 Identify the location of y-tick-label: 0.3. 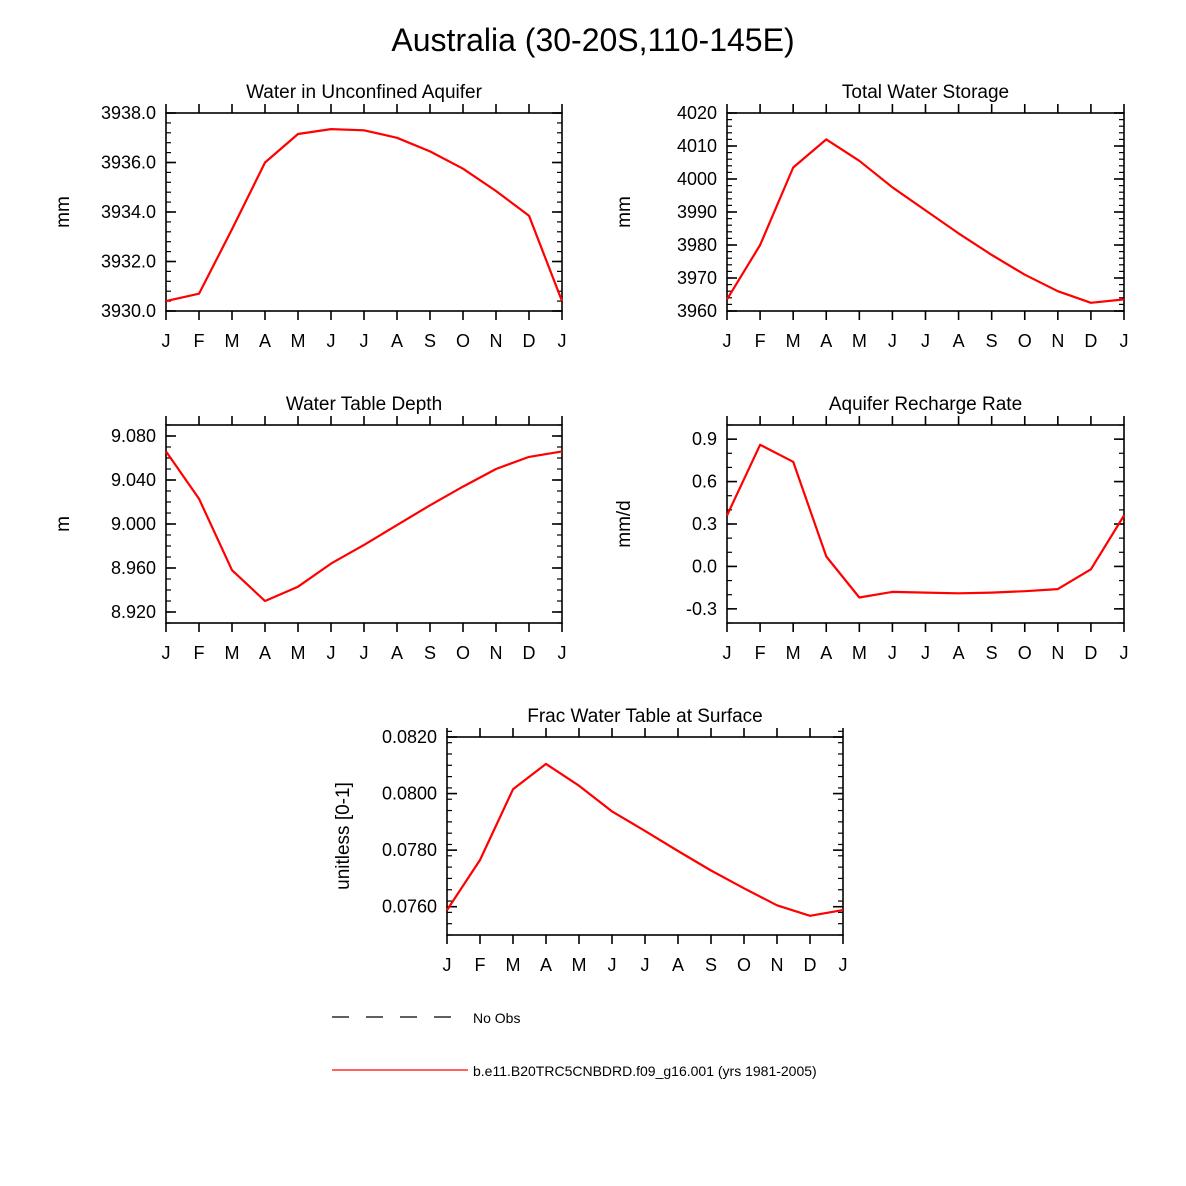
(704, 524).